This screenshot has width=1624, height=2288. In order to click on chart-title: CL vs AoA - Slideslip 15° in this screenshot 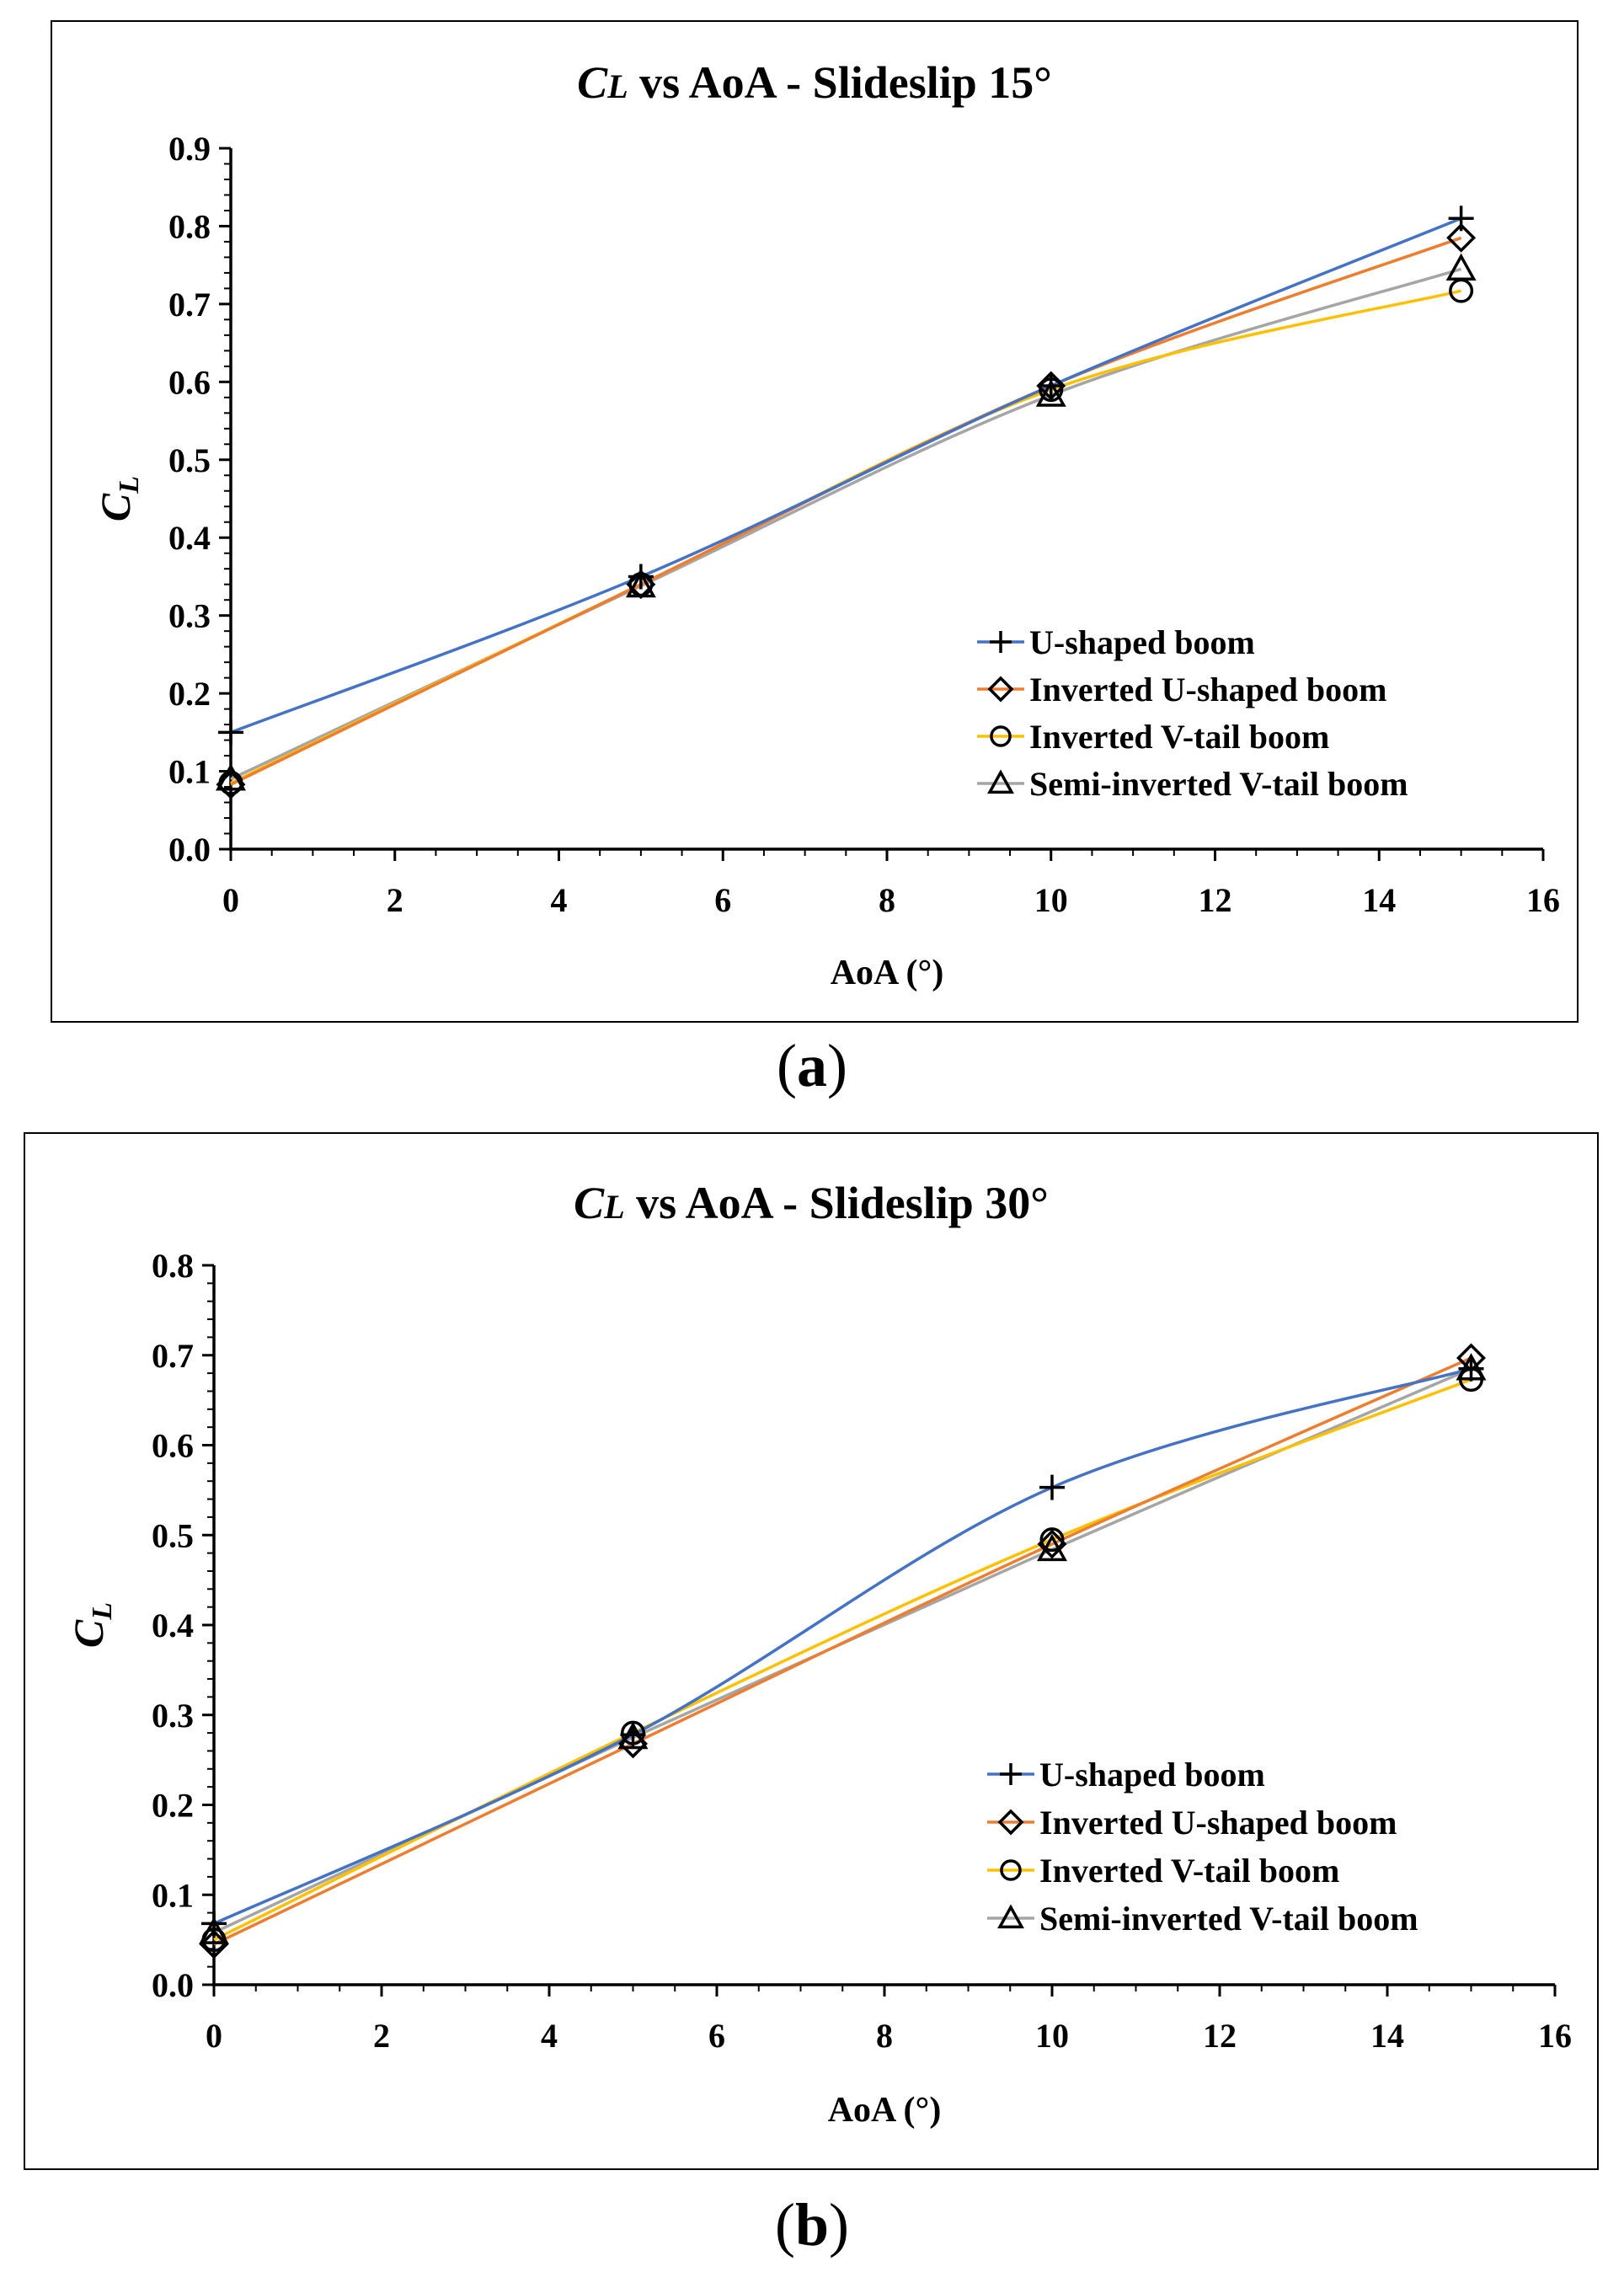, I will do `click(814, 82)`.